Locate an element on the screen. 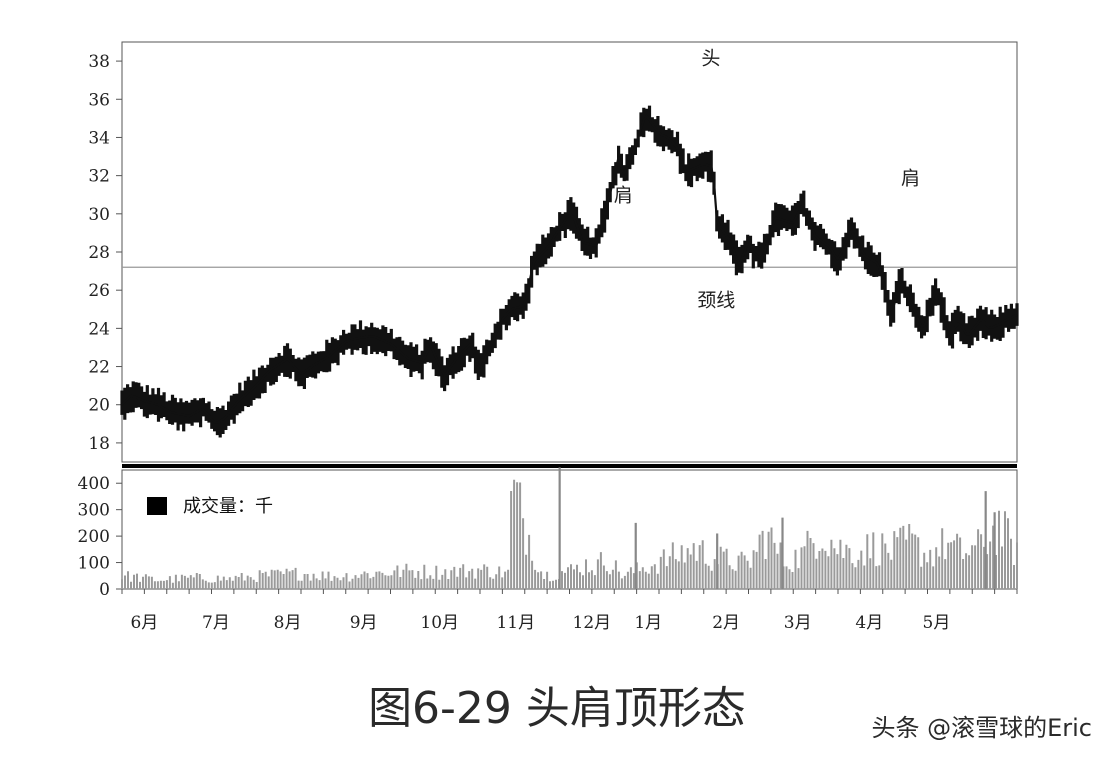 Image resolution: width=1114 pixels, height=763 pixels. x-month-label: 9月 is located at coordinates (364, 623).